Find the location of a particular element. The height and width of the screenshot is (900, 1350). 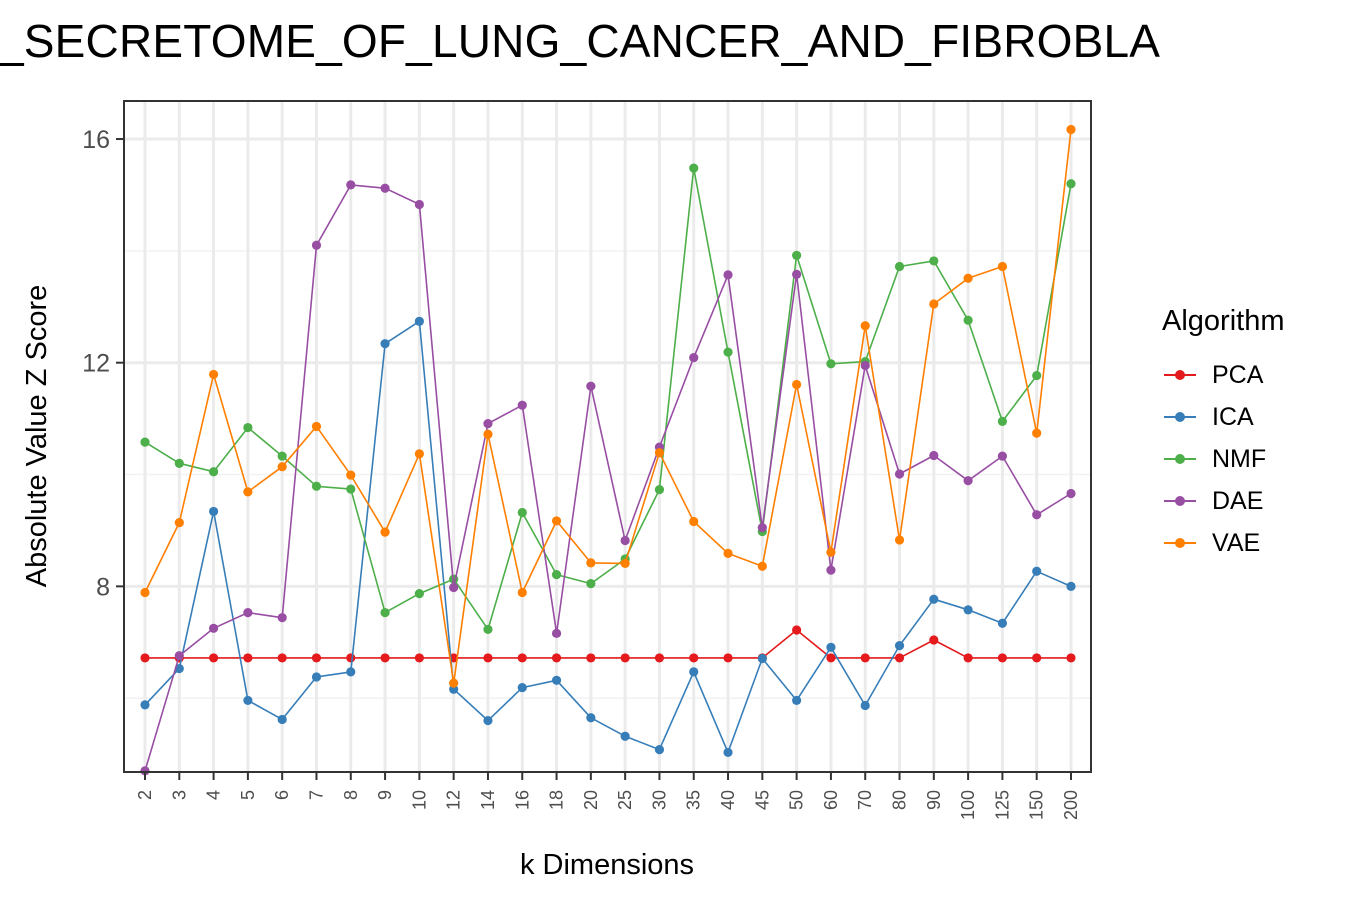

x-tick-label: 5 is located at coordinates (248, 795).